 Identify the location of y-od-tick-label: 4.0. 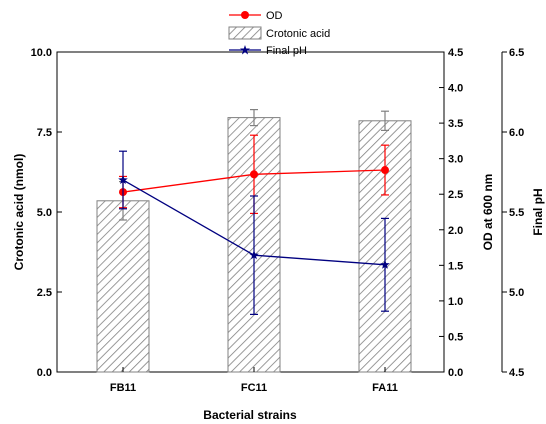
(455, 89).